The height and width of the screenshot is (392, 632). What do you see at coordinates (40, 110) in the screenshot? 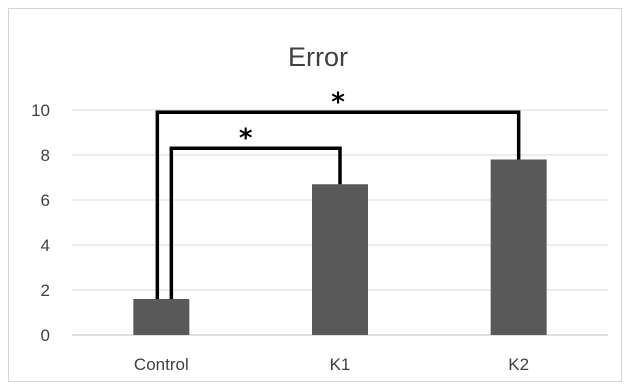
I see `y-tick-label: 10` at bounding box center [40, 110].